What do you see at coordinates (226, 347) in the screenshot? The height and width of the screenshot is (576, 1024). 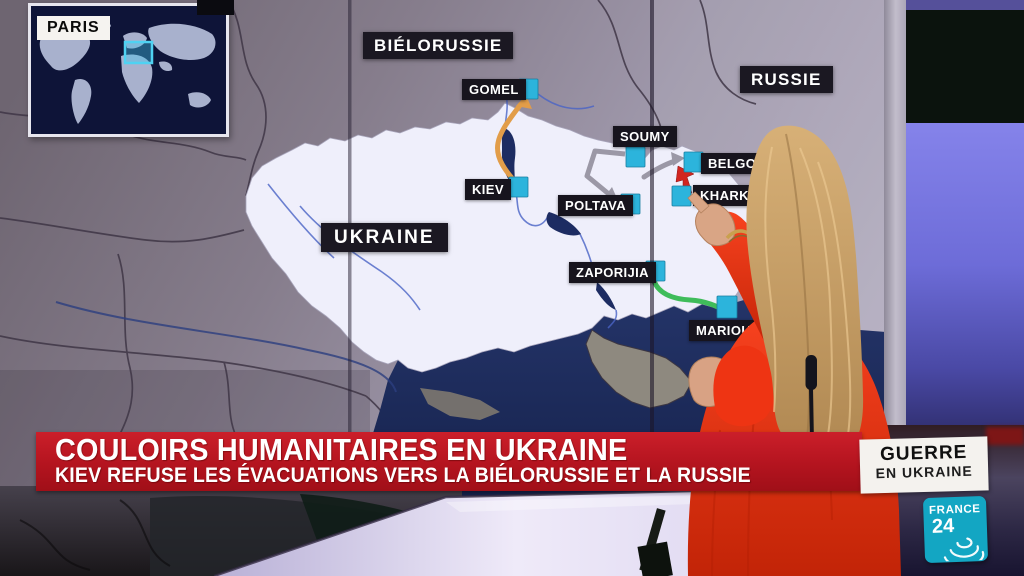 I see `danube-river` at bounding box center [226, 347].